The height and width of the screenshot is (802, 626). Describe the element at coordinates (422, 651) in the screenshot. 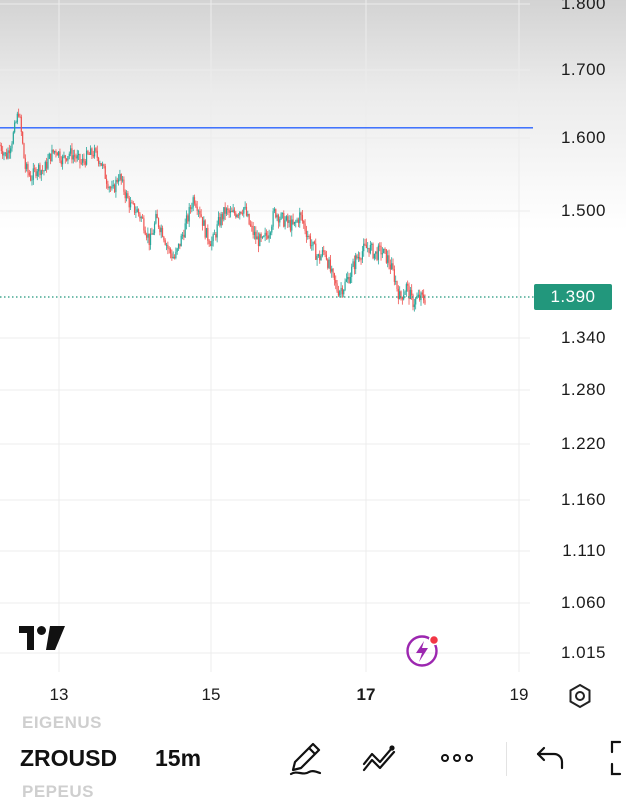

I see `bolt-icon` at that location.